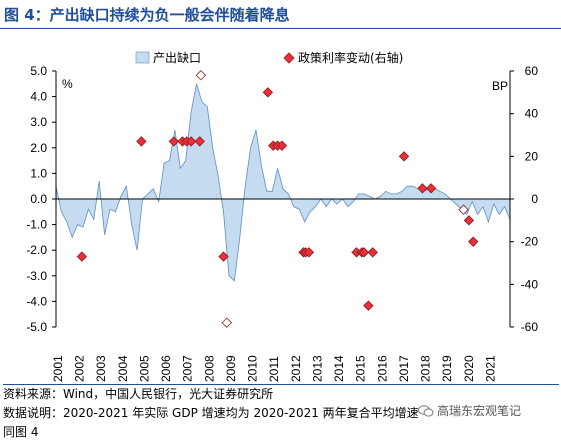 This screenshot has width=561, height=445. What do you see at coordinates (426, 368) in the screenshot?
I see `x-tick-label: 2018` at bounding box center [426, 368].